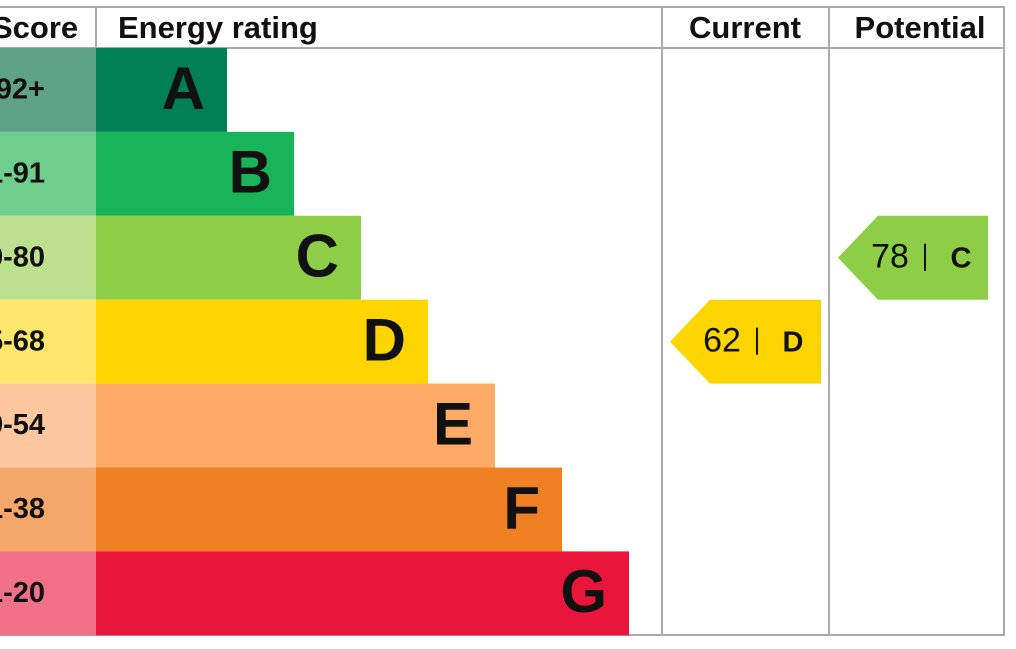  I want to click on rating-letter: A, so click(183, 88).